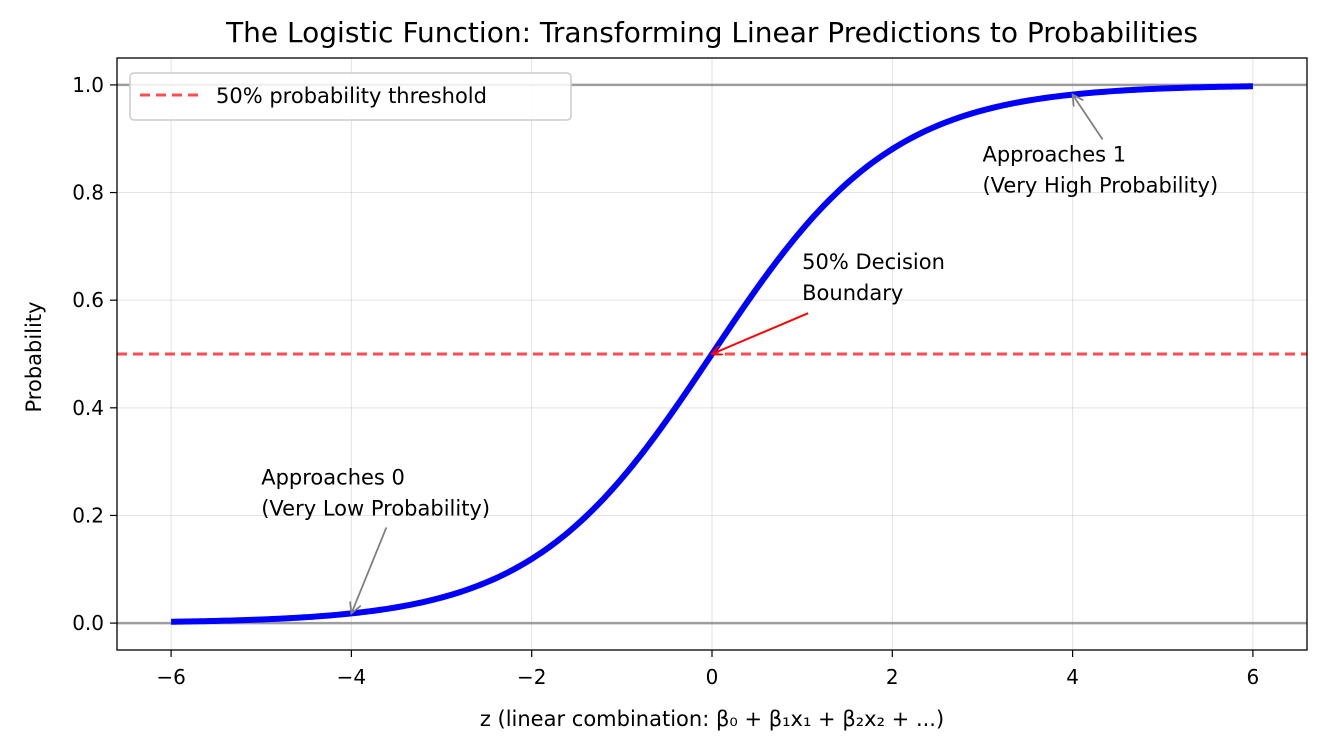  Describe the element at coordinates (712, 677) in the screenshot. I see `x-tick-label: 0` at that location.